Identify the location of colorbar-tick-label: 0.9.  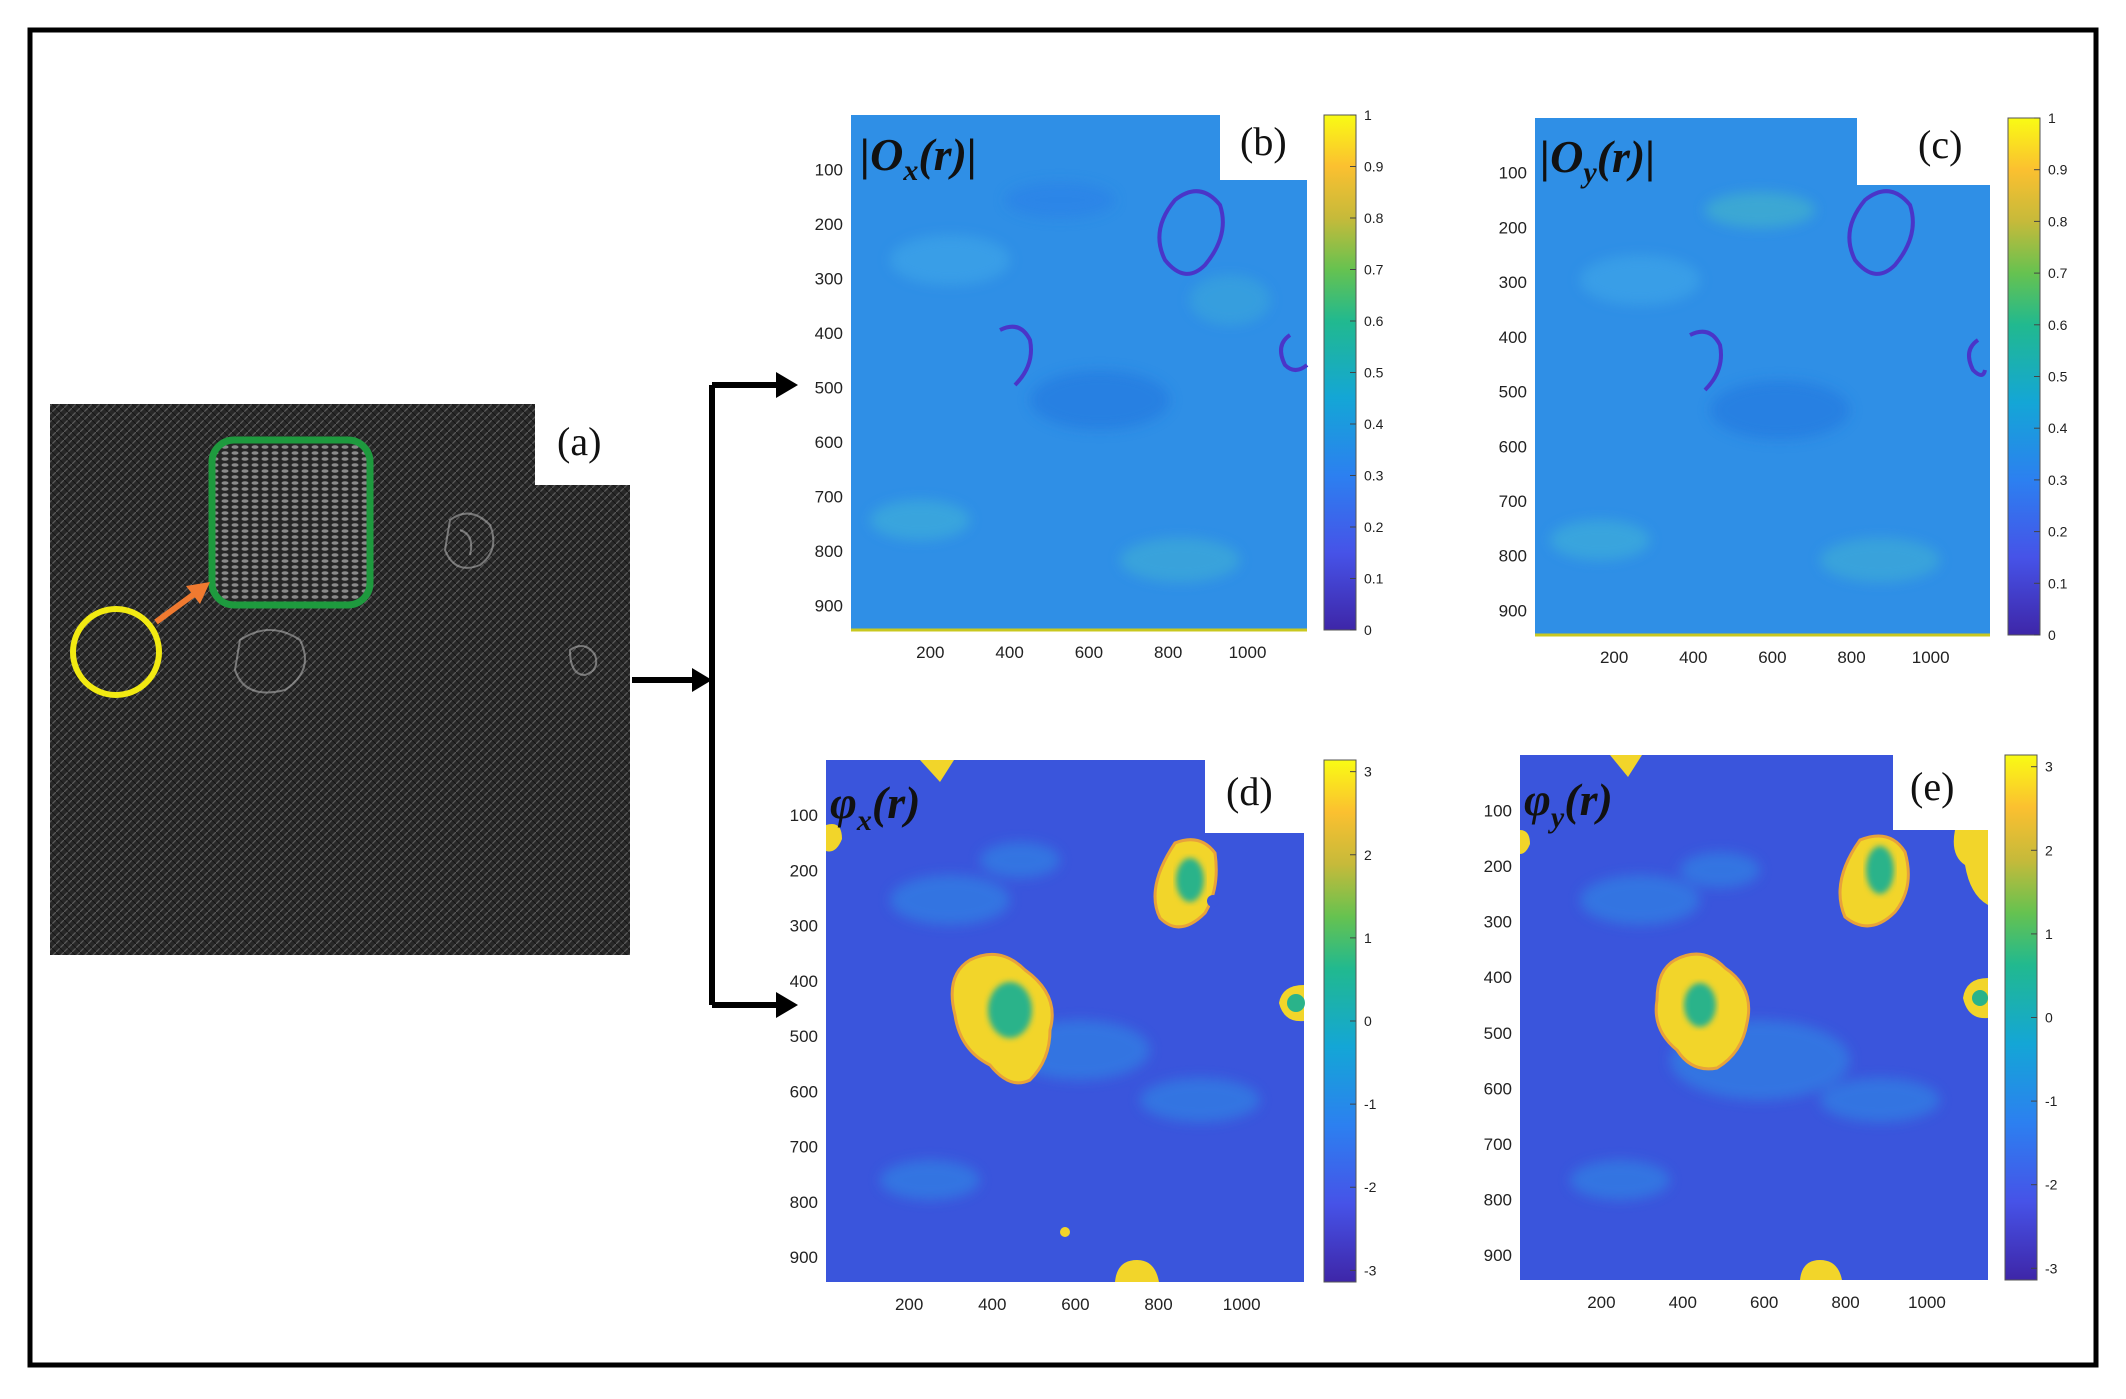
(1374, 167).